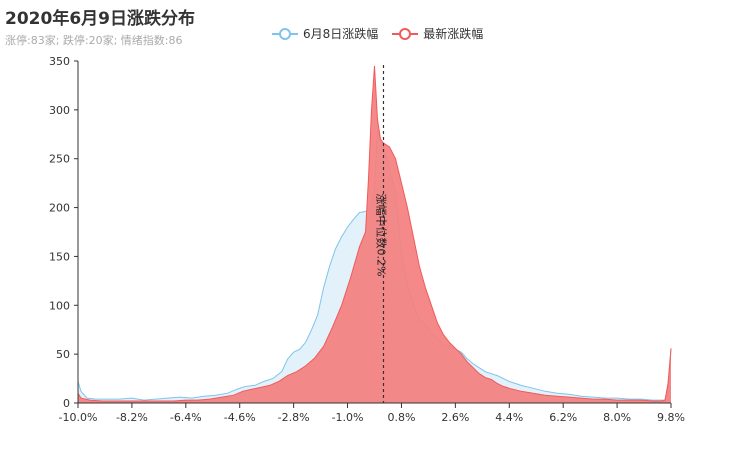 Image resolution: width=750 pixels, height=463 pixels. Describe the element at coordinates (59, 159) in the screenshot. I see `y-tick-label: 250` at that location.